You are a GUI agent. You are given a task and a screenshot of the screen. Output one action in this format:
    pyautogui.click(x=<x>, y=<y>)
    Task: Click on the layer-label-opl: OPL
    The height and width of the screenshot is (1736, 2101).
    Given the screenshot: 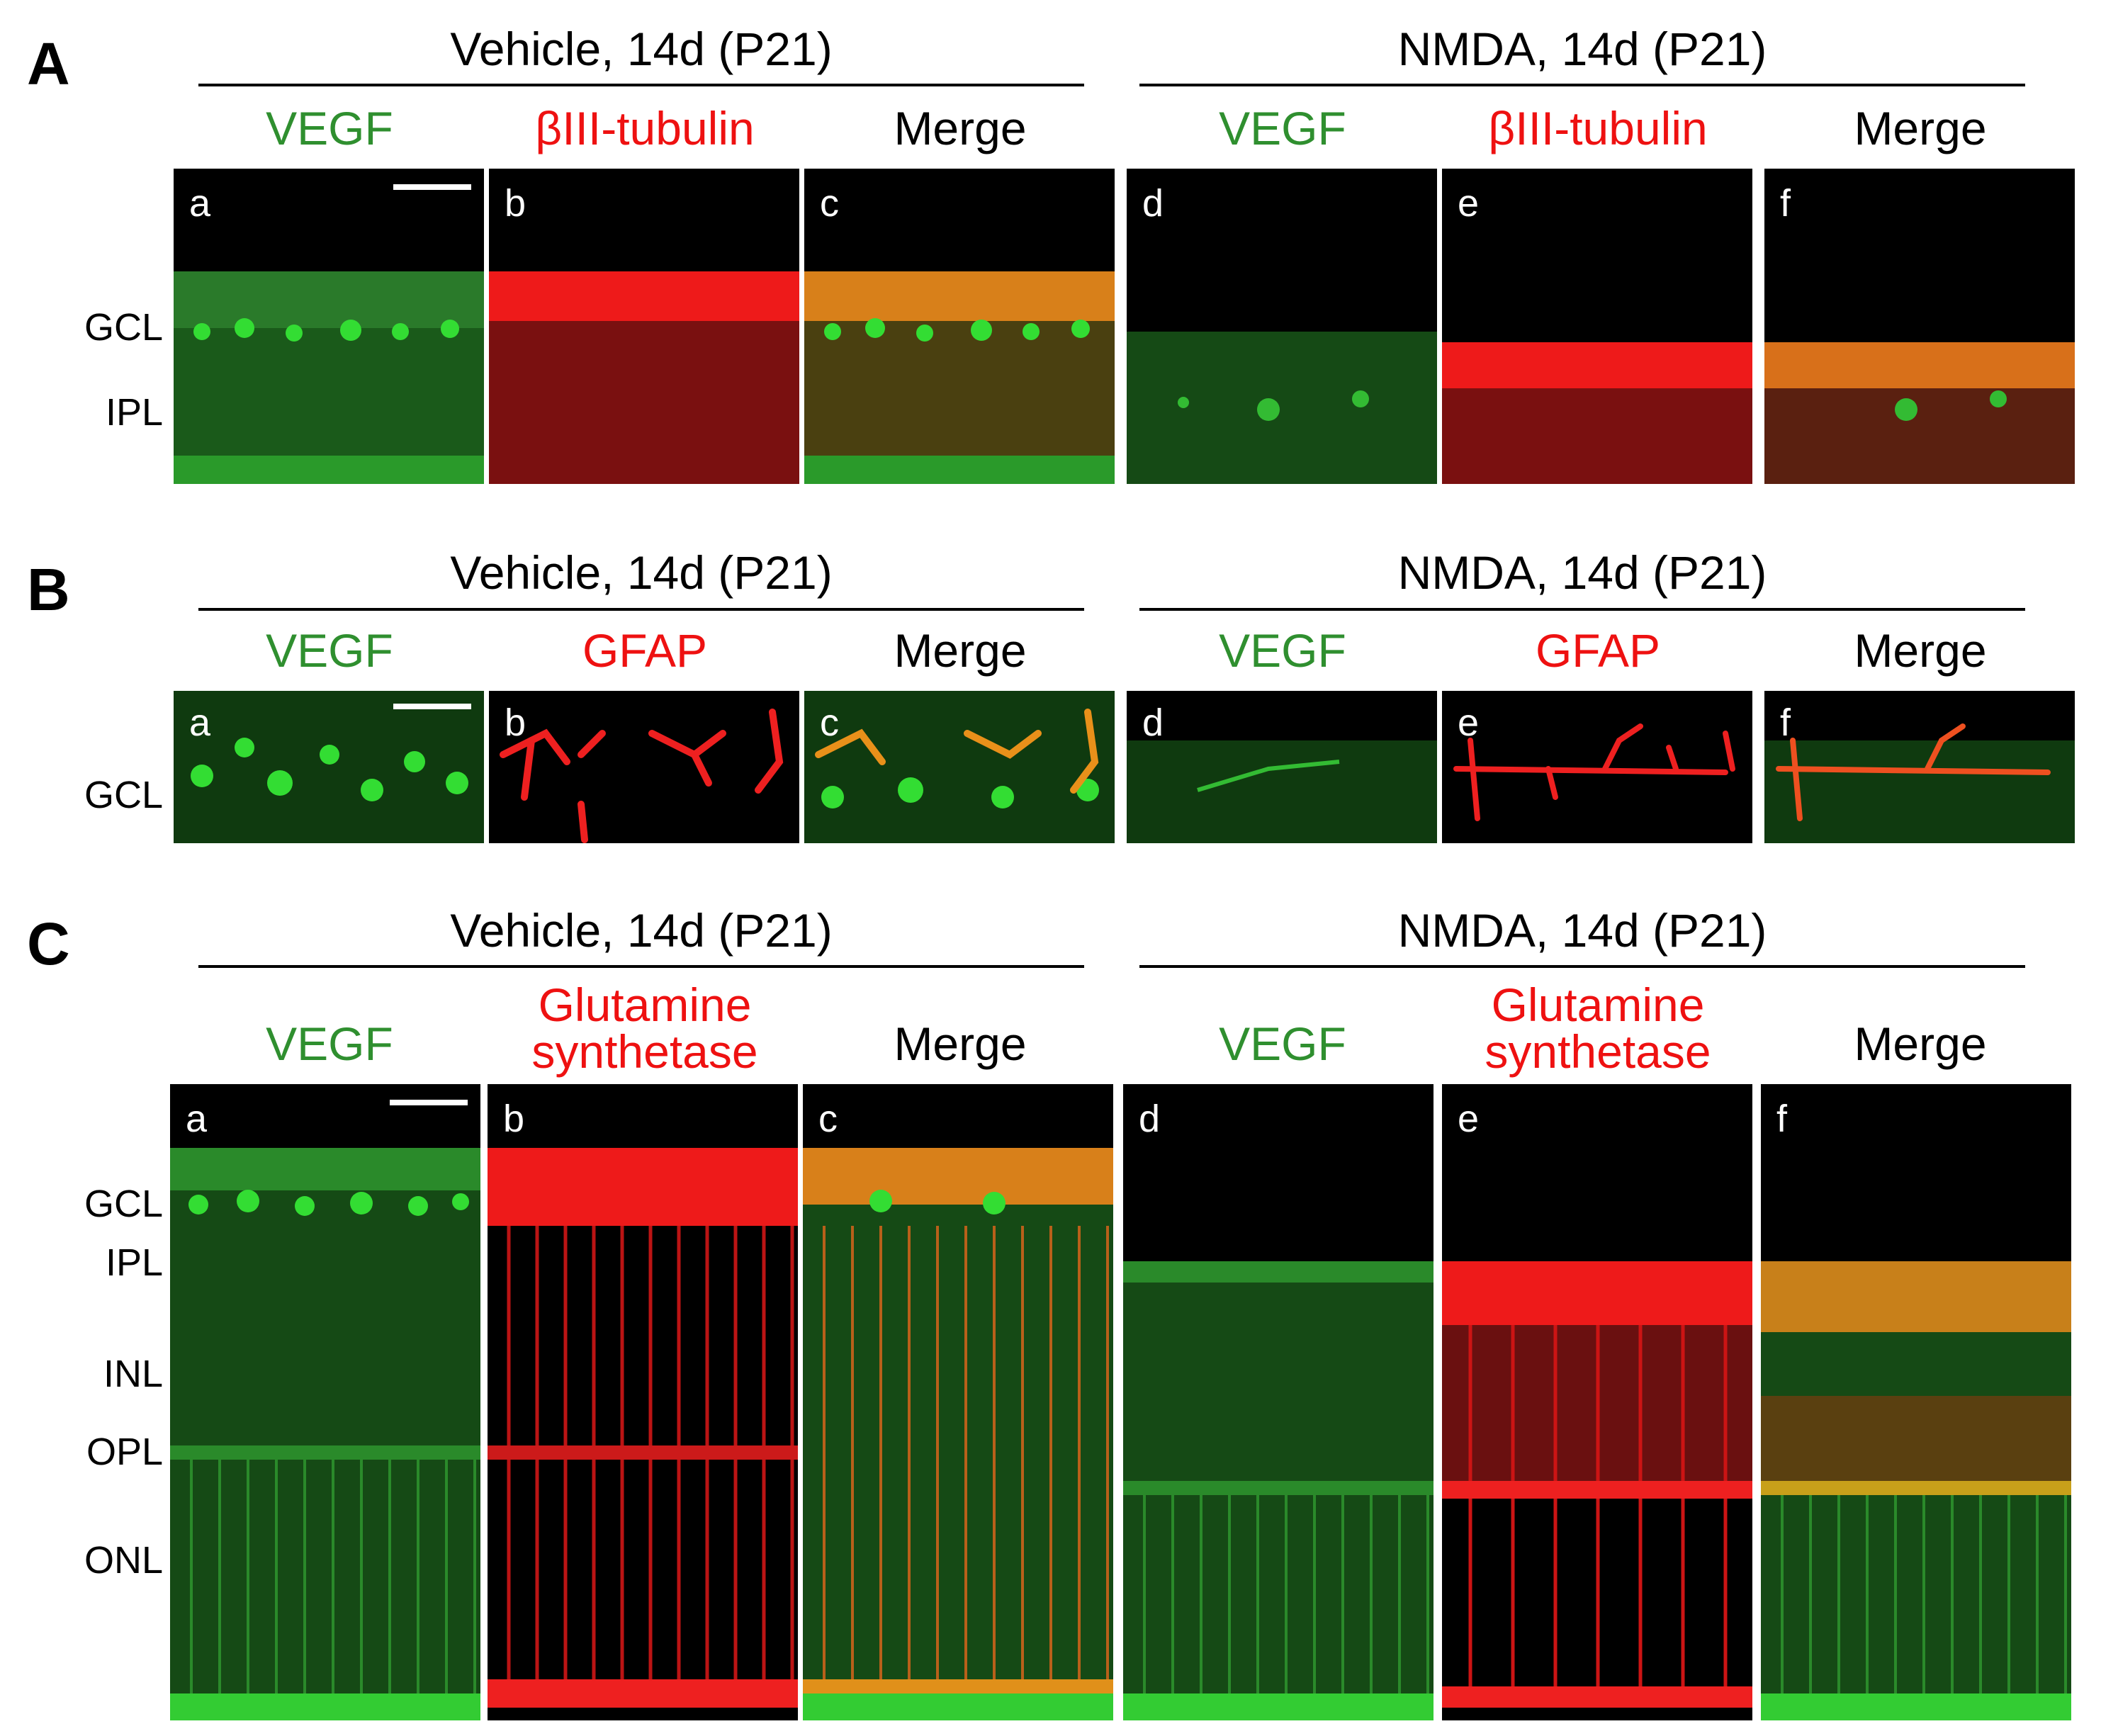 What is the action you would take?
    pyautogui.click(x=125, y=1452)
    